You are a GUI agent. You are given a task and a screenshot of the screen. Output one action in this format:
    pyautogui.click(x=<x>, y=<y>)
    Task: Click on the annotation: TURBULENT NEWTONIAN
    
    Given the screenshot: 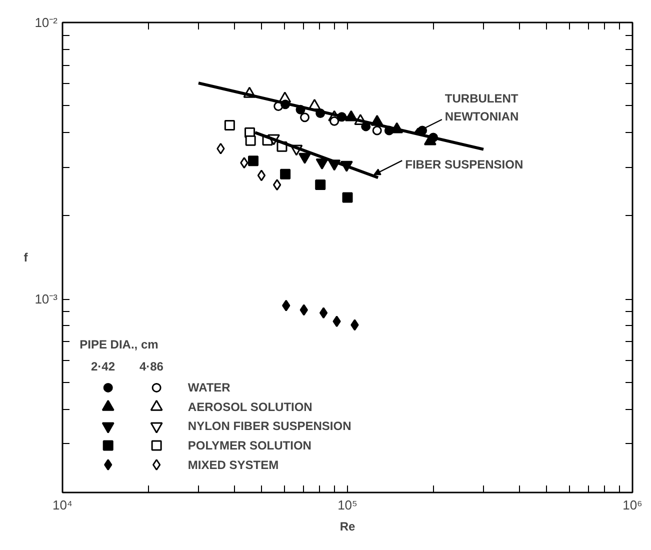 What is the action you would take?
    pyautogui.click(x=481, y=107)
    